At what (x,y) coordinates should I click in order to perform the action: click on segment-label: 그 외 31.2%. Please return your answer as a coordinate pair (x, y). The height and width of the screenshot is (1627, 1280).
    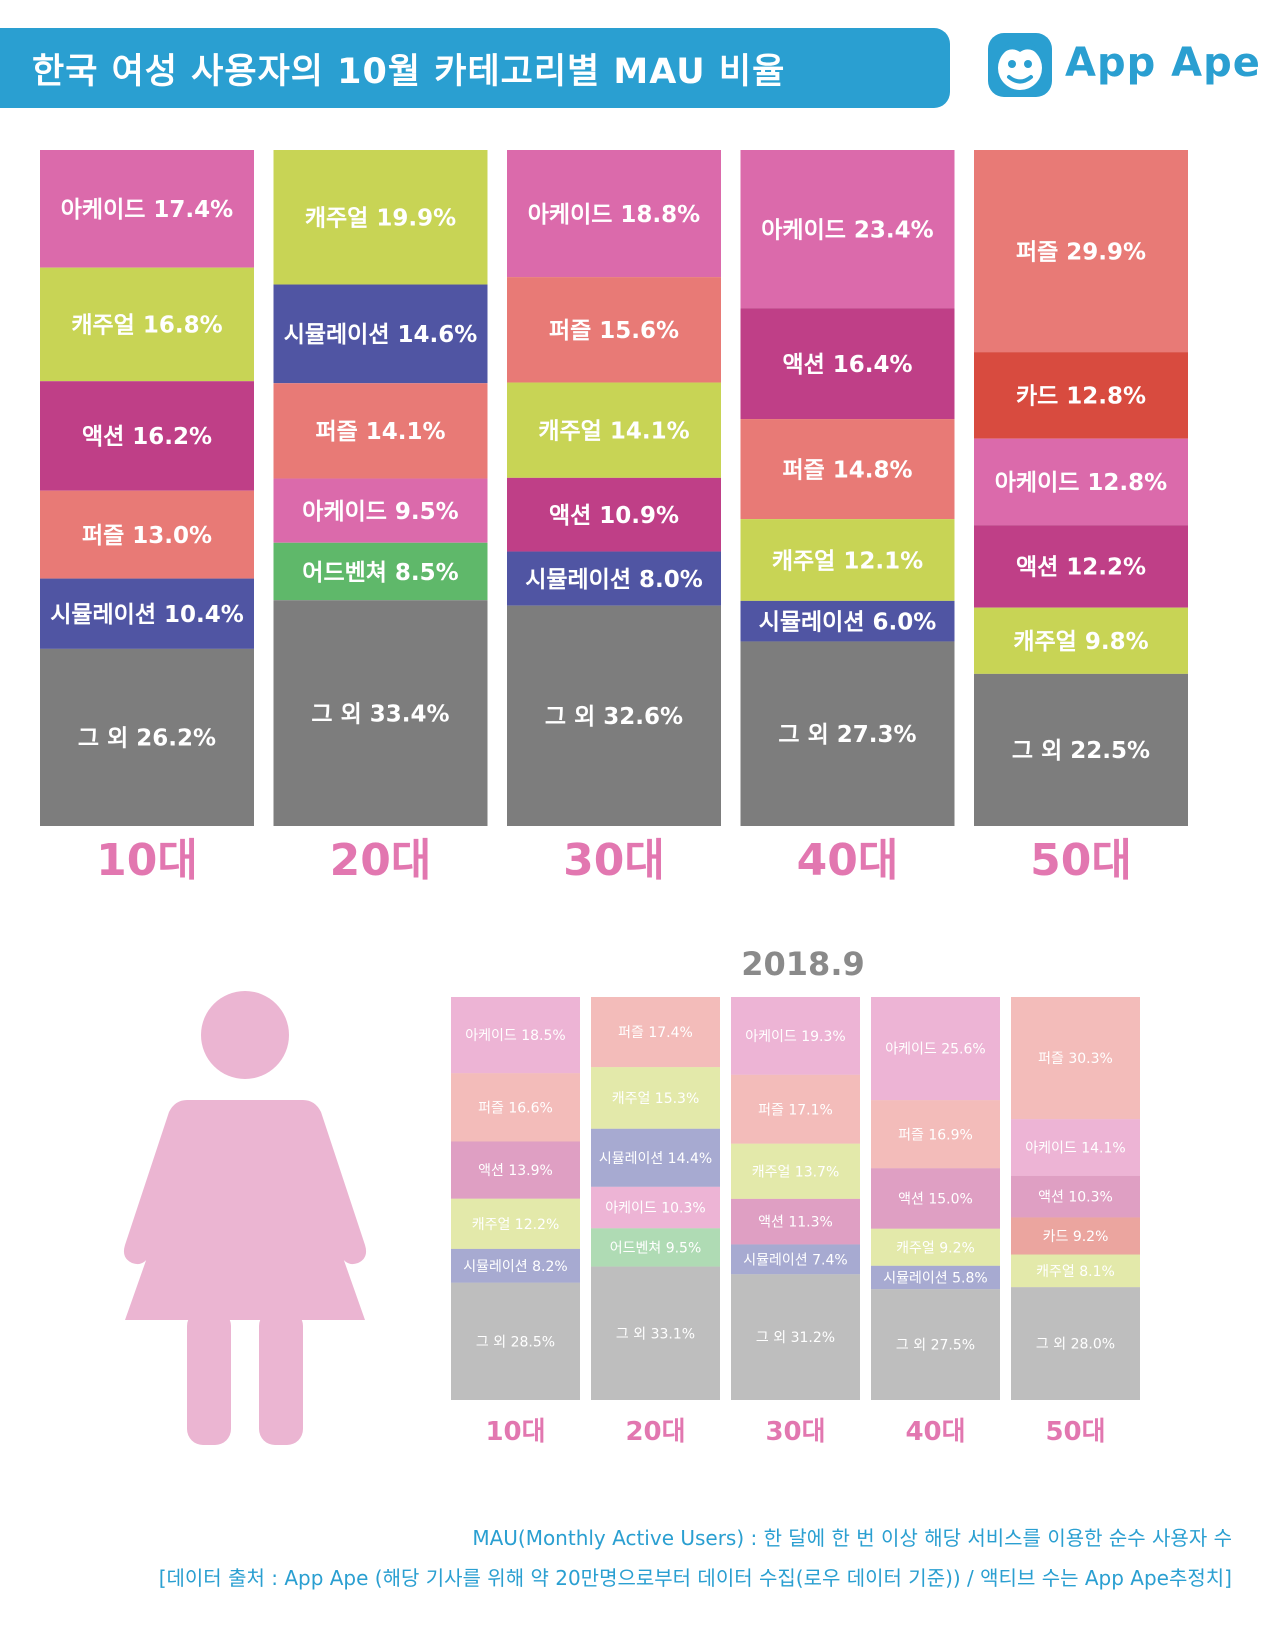
    Looking at the image, I should click on (795, 1338).